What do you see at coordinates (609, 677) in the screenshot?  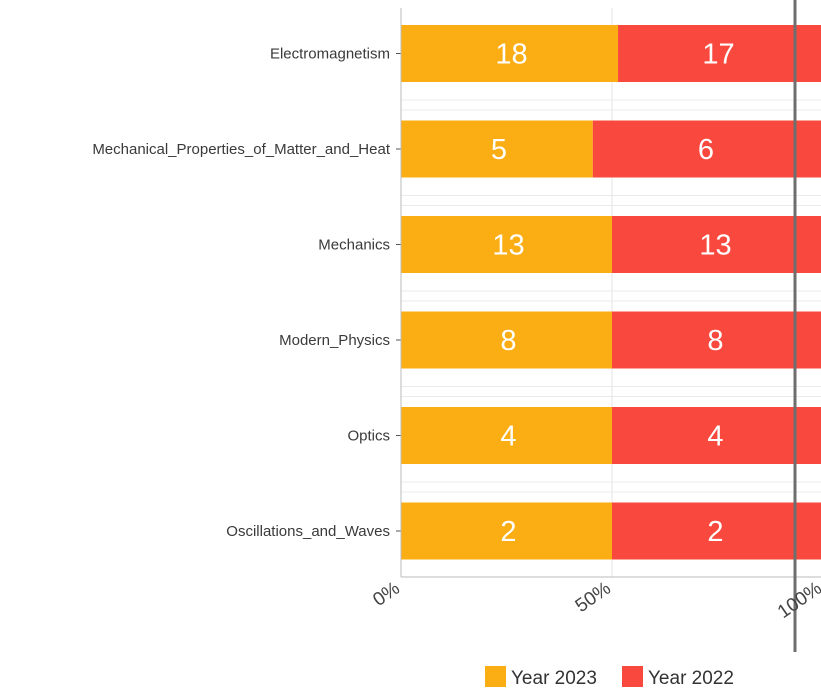 I see `legend: Year 2023 Year 2022` at bounding box center [609, 677].